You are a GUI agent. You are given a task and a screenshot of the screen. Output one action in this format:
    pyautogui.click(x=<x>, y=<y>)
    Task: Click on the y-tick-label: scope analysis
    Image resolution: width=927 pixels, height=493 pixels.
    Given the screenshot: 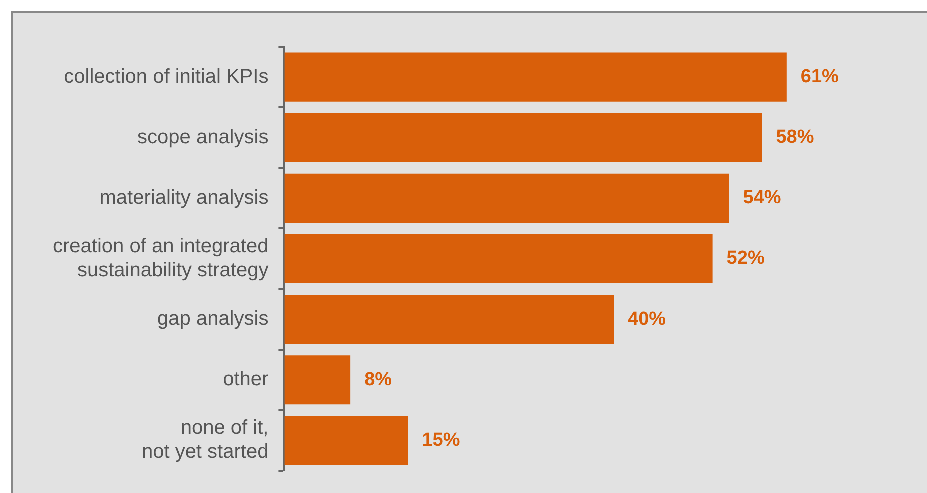 What is the action you would take?
    pyautogui.click(x=203, y=137)
    